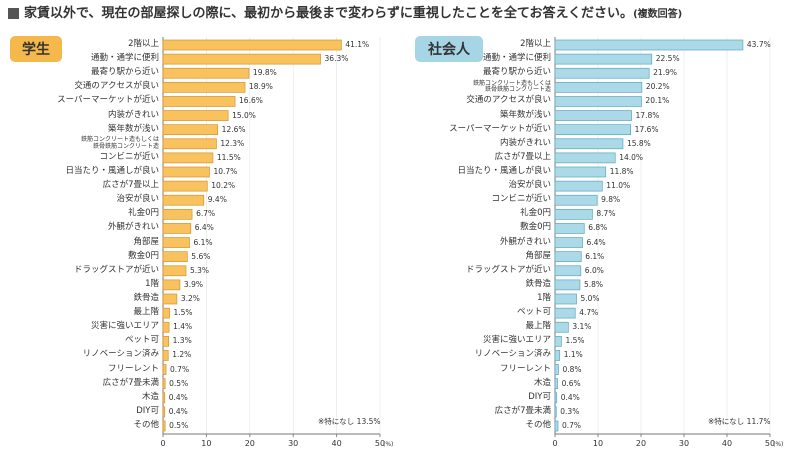  What do you see at coordinates (521, 199) in the screenshot?
I see `category-label: コンビニが近い` at bounding box center [521, 199].